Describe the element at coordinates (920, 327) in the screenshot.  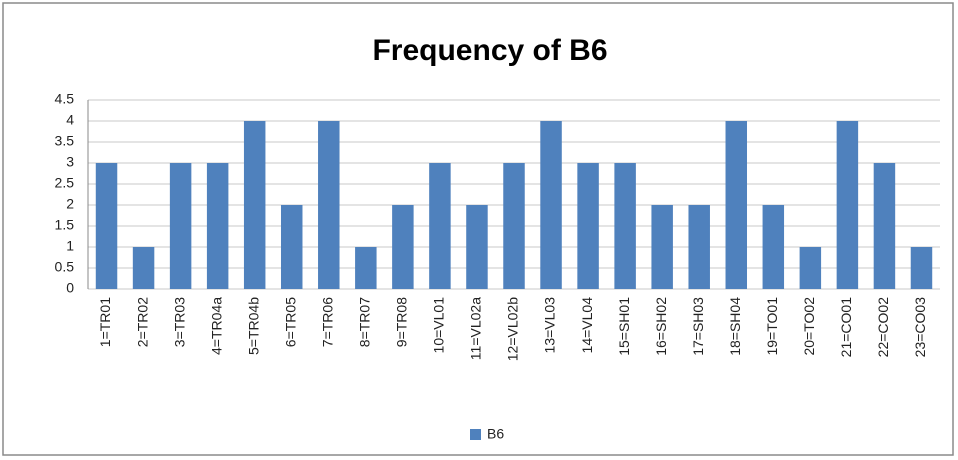
I see `x-tick-label: 23=CO03` at that location.